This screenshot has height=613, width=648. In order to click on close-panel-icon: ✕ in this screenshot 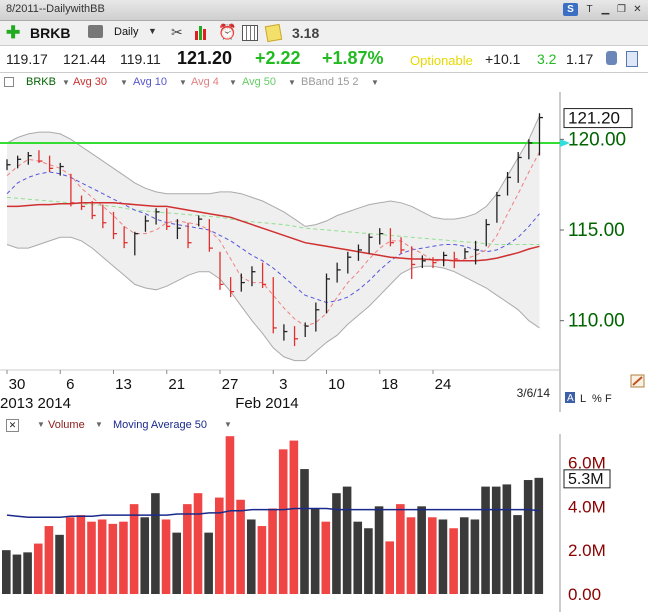, I will do `click(12, 425)`.